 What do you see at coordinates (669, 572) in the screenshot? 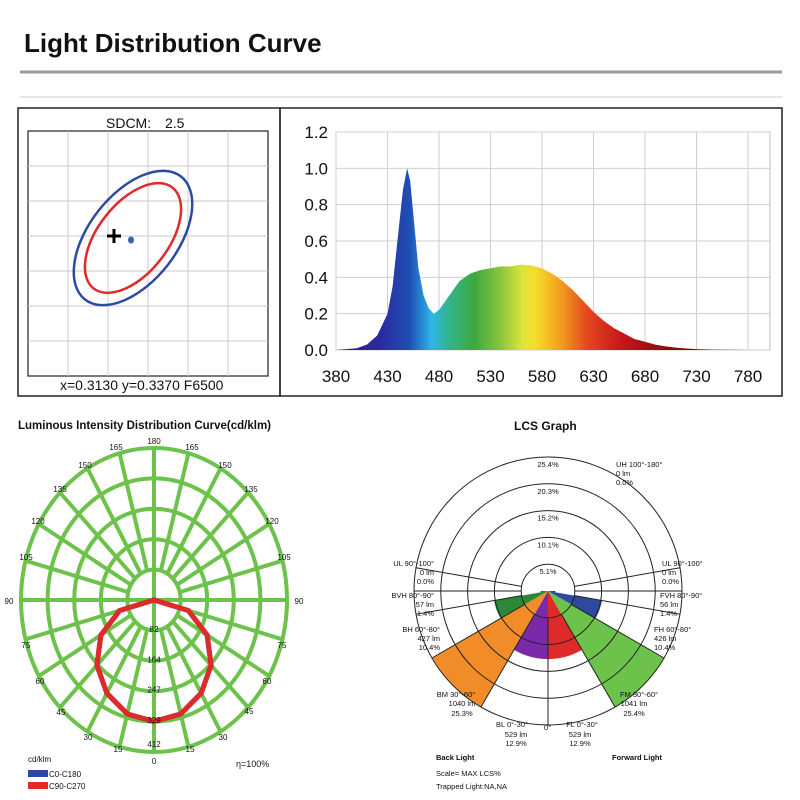
I see `zone-ul-right-lm: 0 lm` at bounding box center [669, 572].